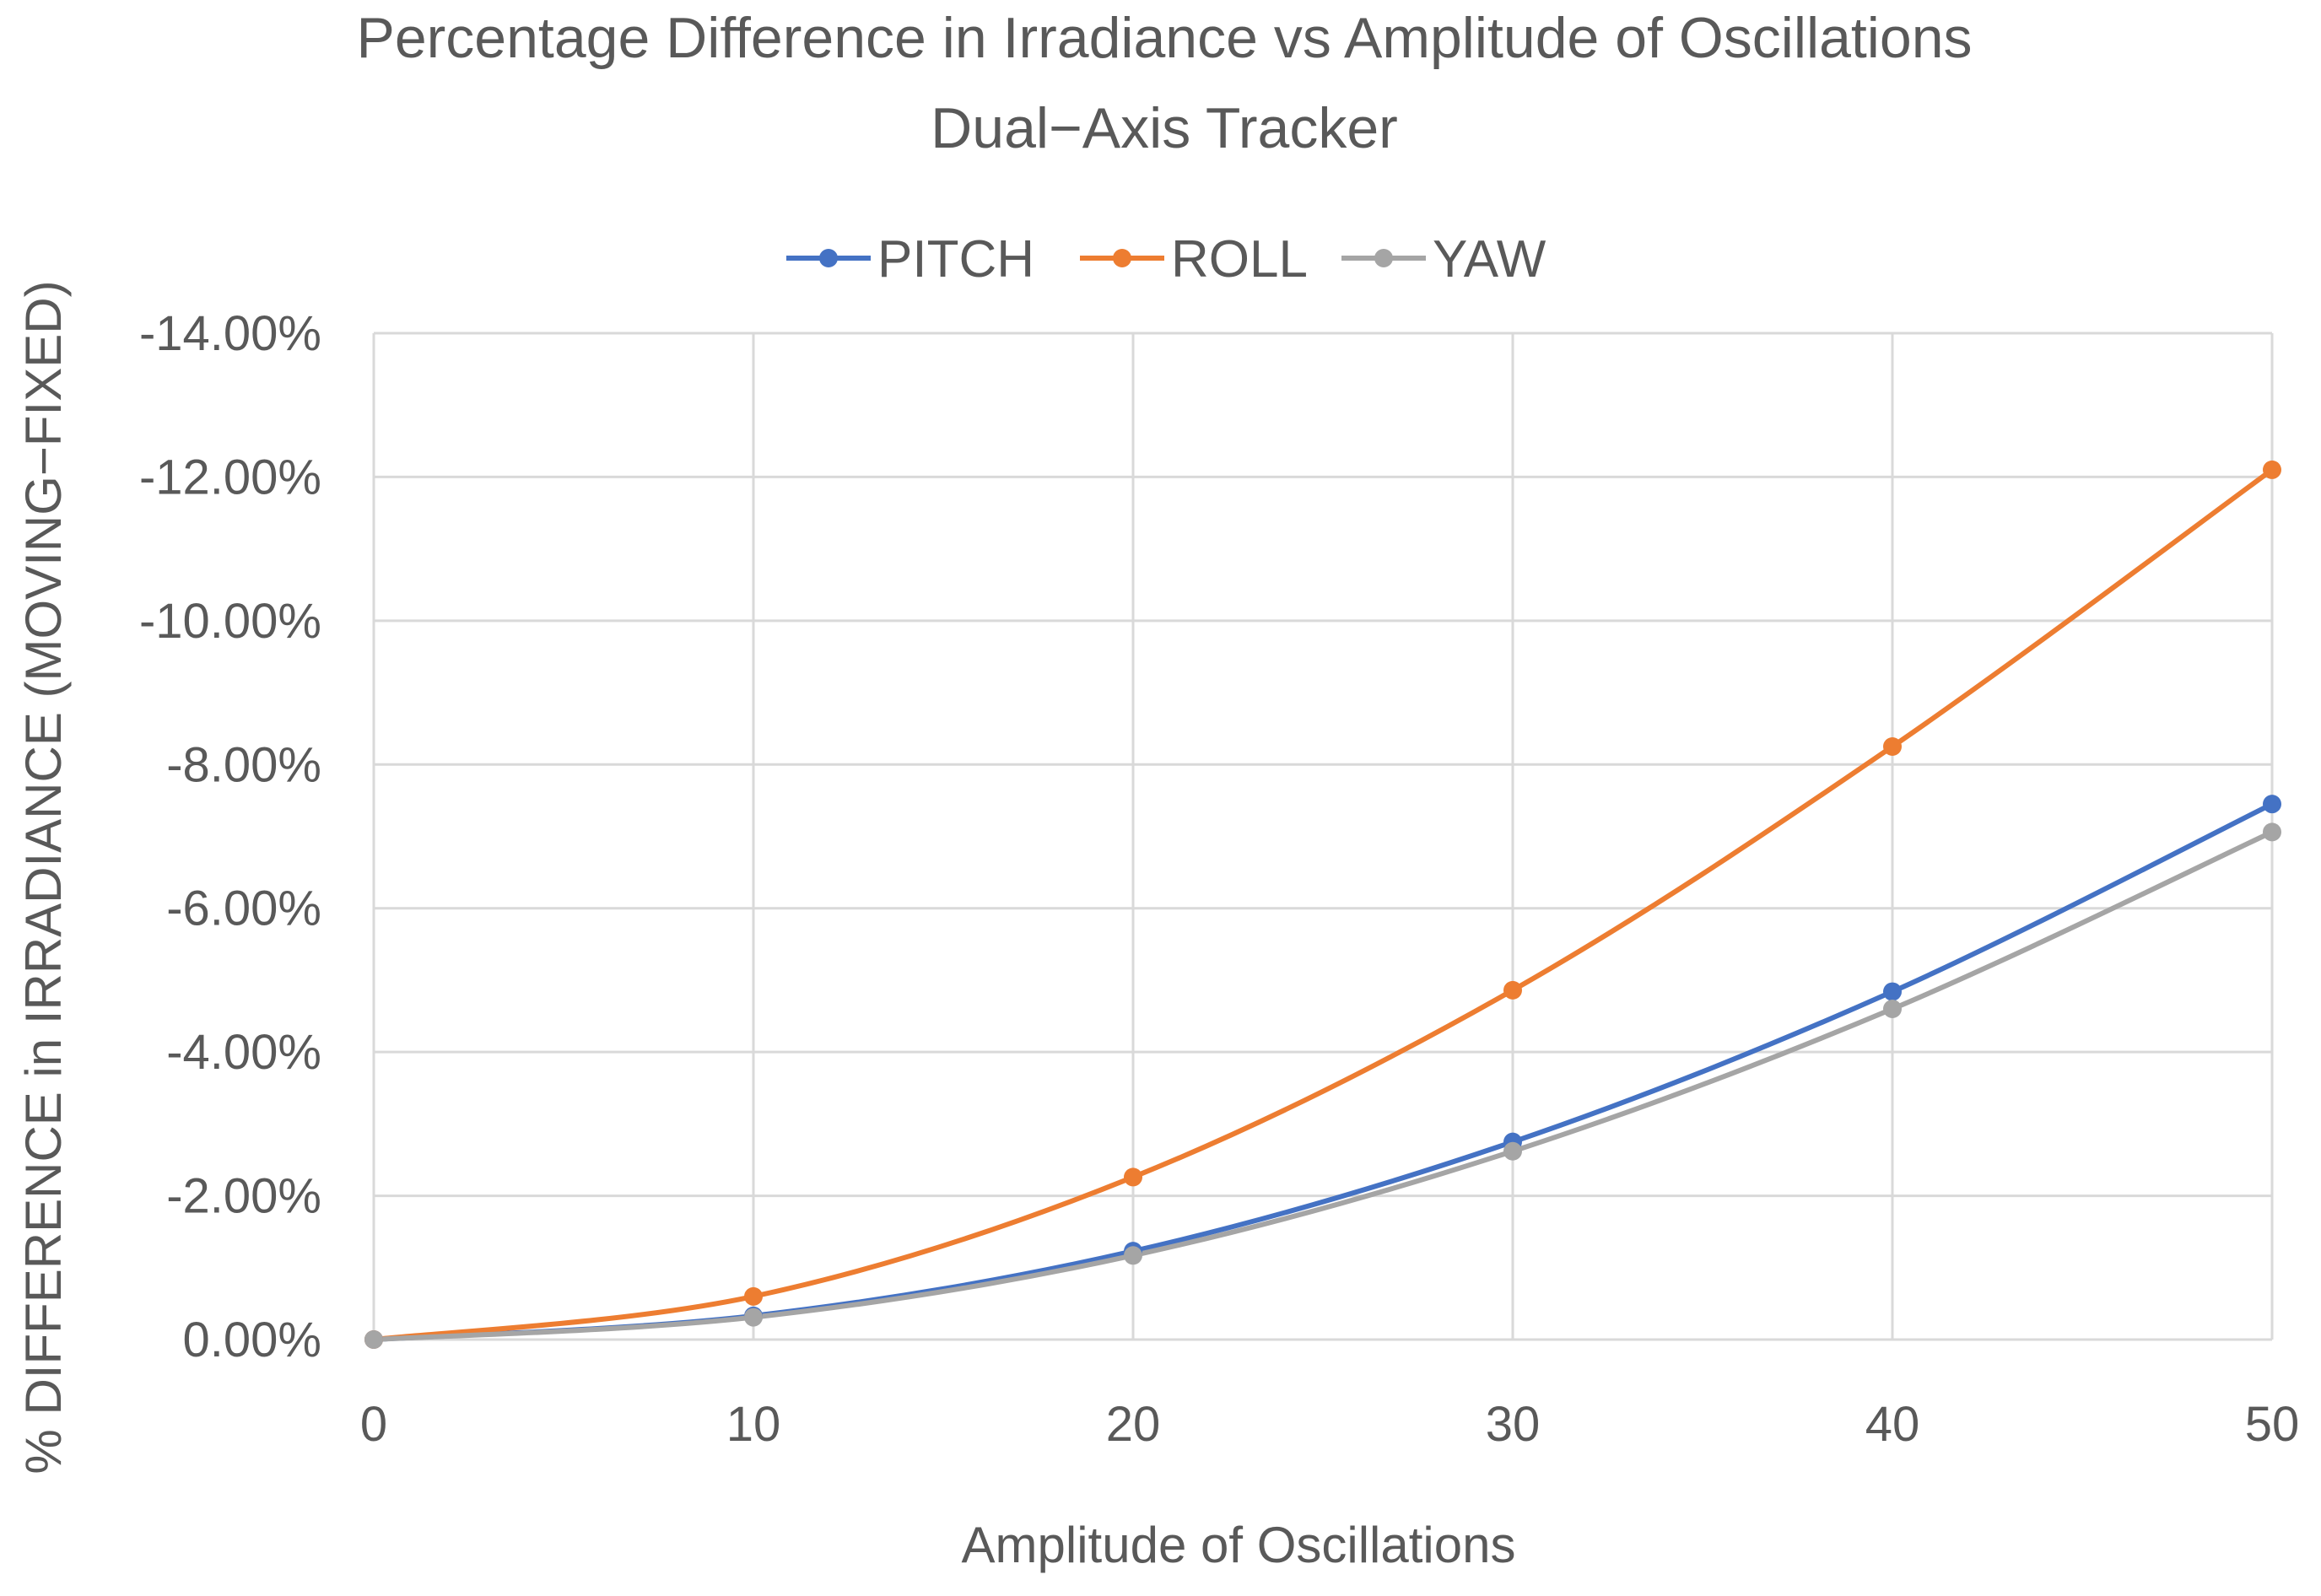 The width and height of the screenshot is (2321, 1596). What do you see at coordinates (956, 259) in the screenshot?
I see `legend-label-pitch: PITCH` at bounding box center [956, 259].